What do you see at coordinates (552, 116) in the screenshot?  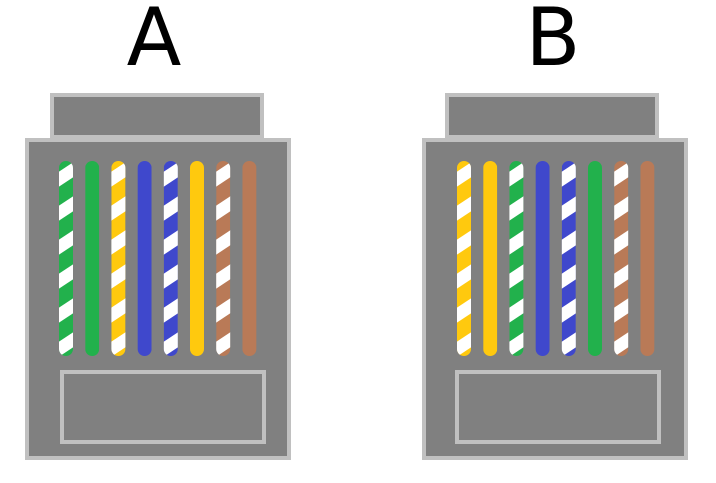 I see `connector-b-top-tab` at bounding box center [552, 116].